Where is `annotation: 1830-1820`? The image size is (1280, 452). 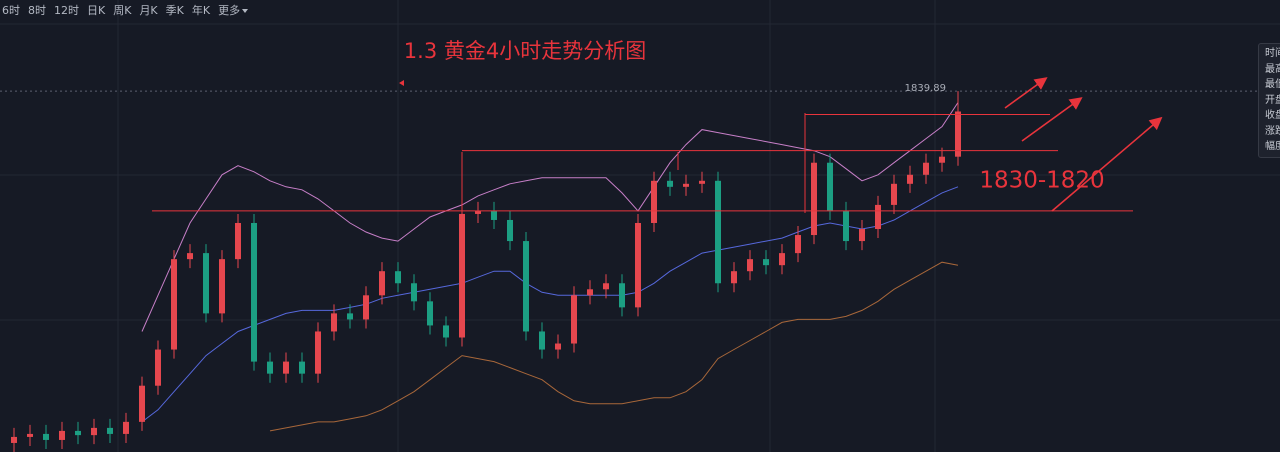
annotation: 1830-1820 is located at coordinates (1041, 181).